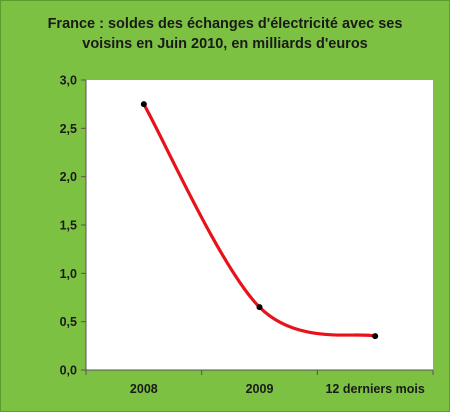 This screenshot has height=412, width=450. What do you see at coordinates (260, 389) in the screenshot?
I see `x-tick-label: 2009` at bounding box center [260, 389].